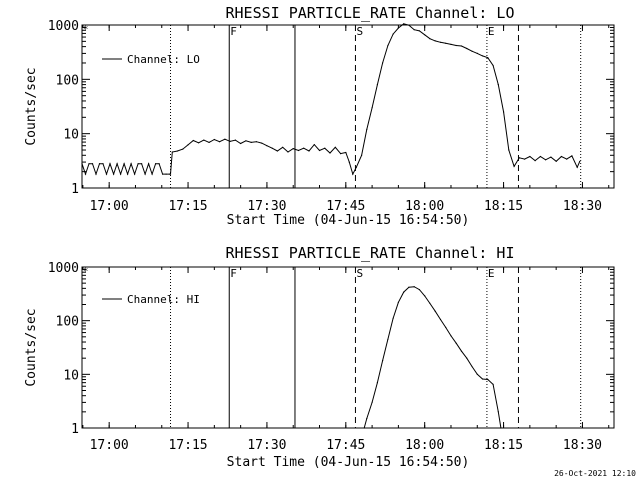 The width and height of the screenshot is (640, 480). Describe the element at coordinates (370, 13) in the screenshot. I see `chart-title: RHESSI PARTICLE_RATE Channel: LO` at that location.